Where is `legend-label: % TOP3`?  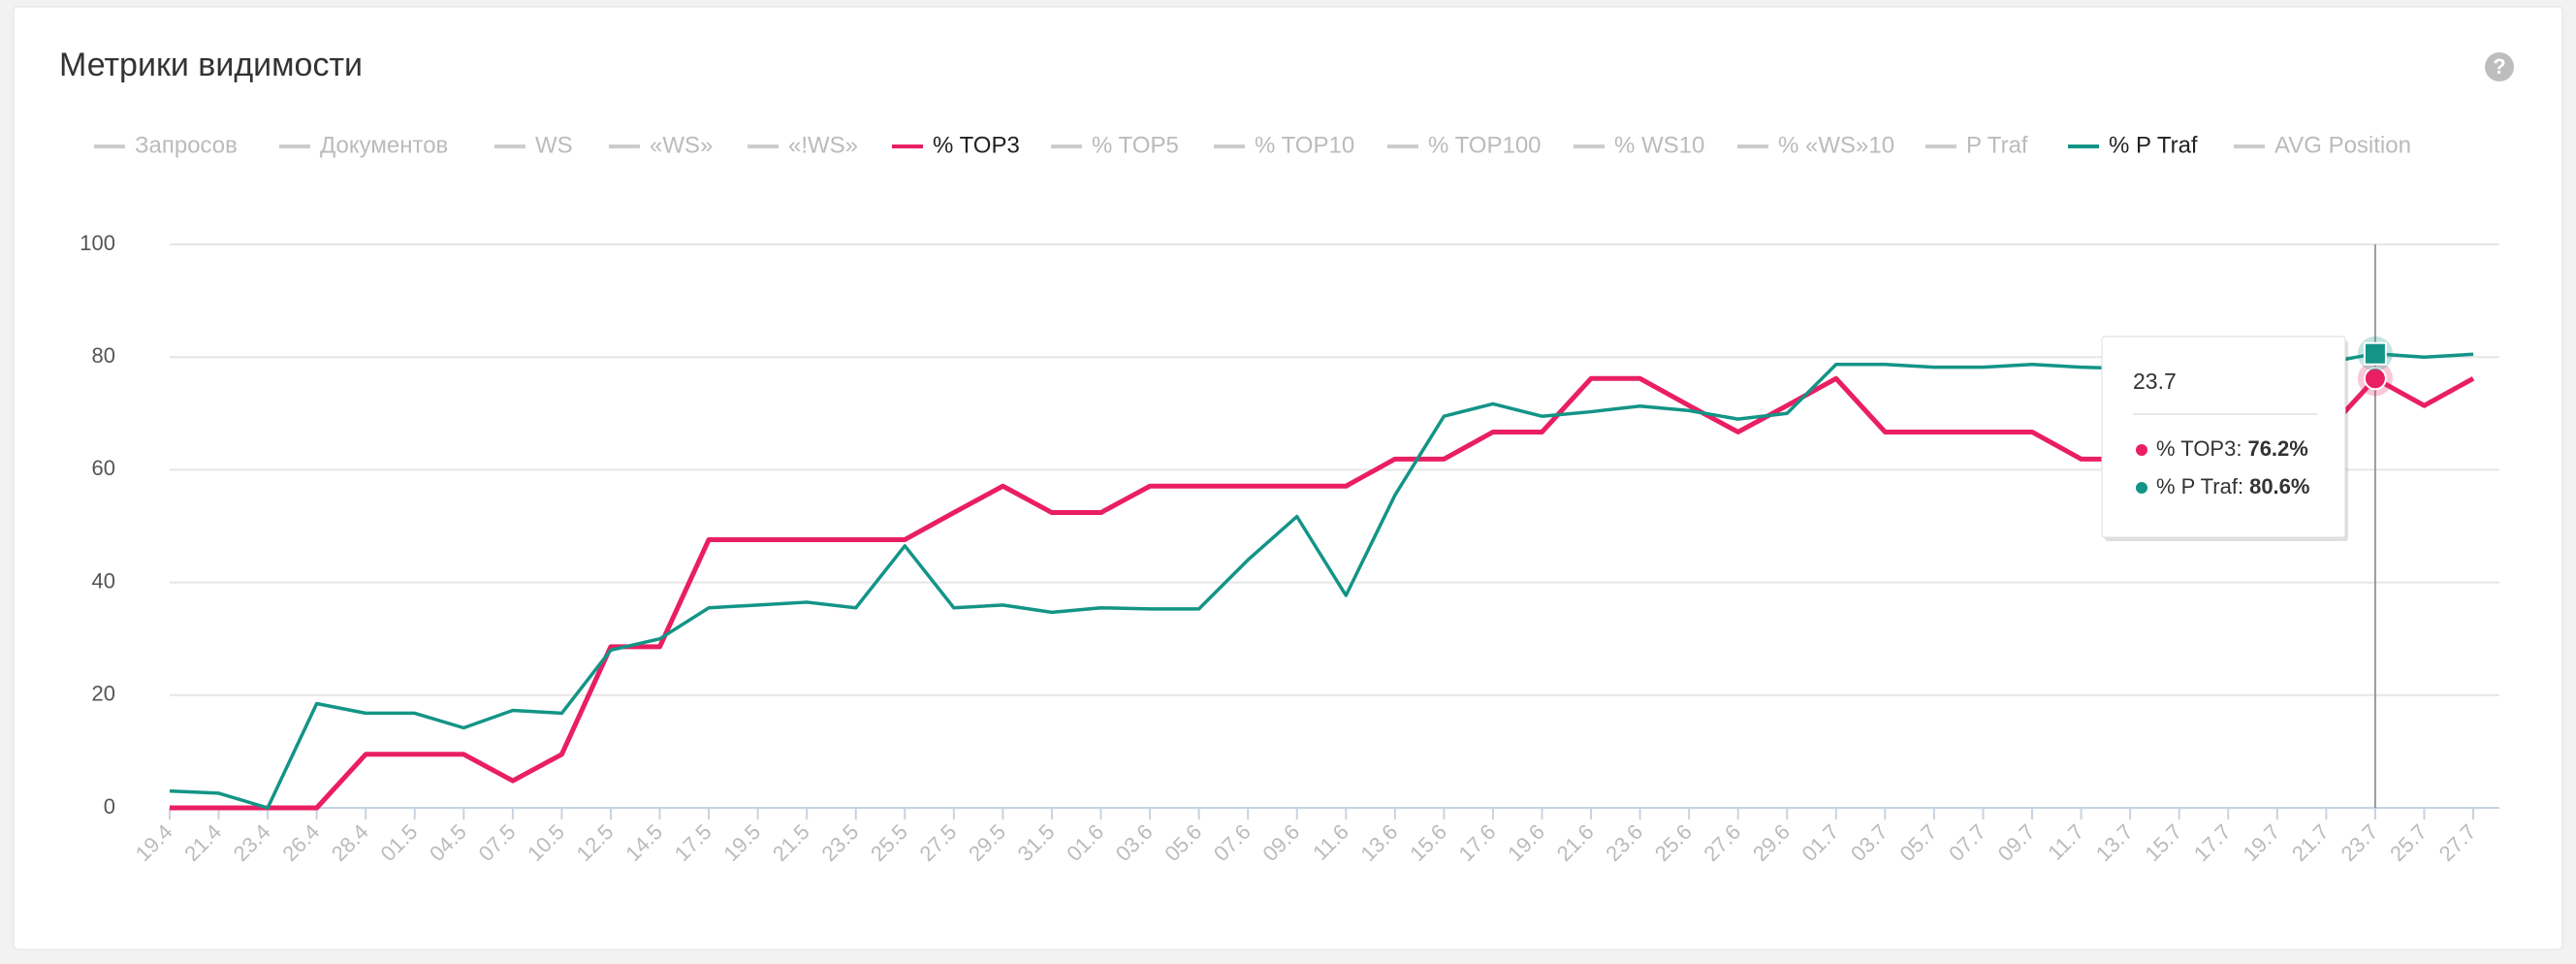 legend-label: % TOP3 is located at coordinates (977, 145).